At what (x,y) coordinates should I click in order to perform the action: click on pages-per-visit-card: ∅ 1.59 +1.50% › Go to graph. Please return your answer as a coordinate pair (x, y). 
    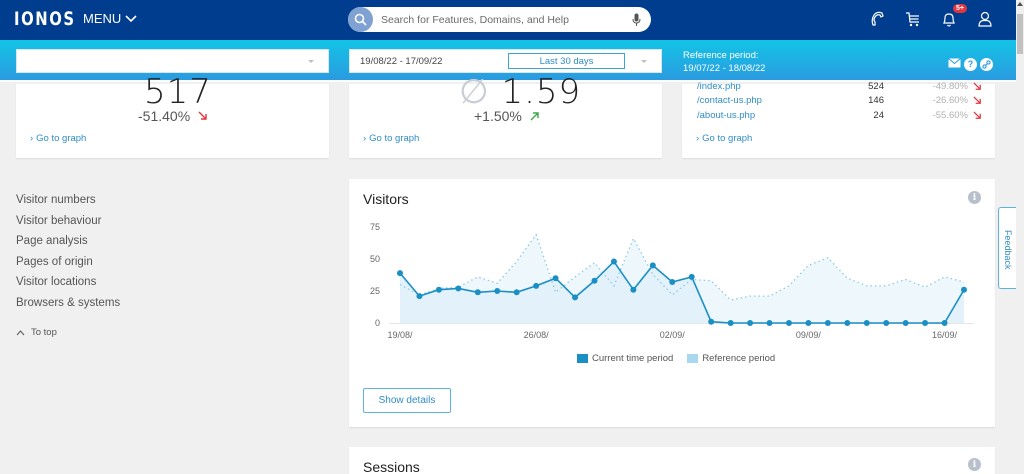
    Looking at the image, I should click on (505, 115).